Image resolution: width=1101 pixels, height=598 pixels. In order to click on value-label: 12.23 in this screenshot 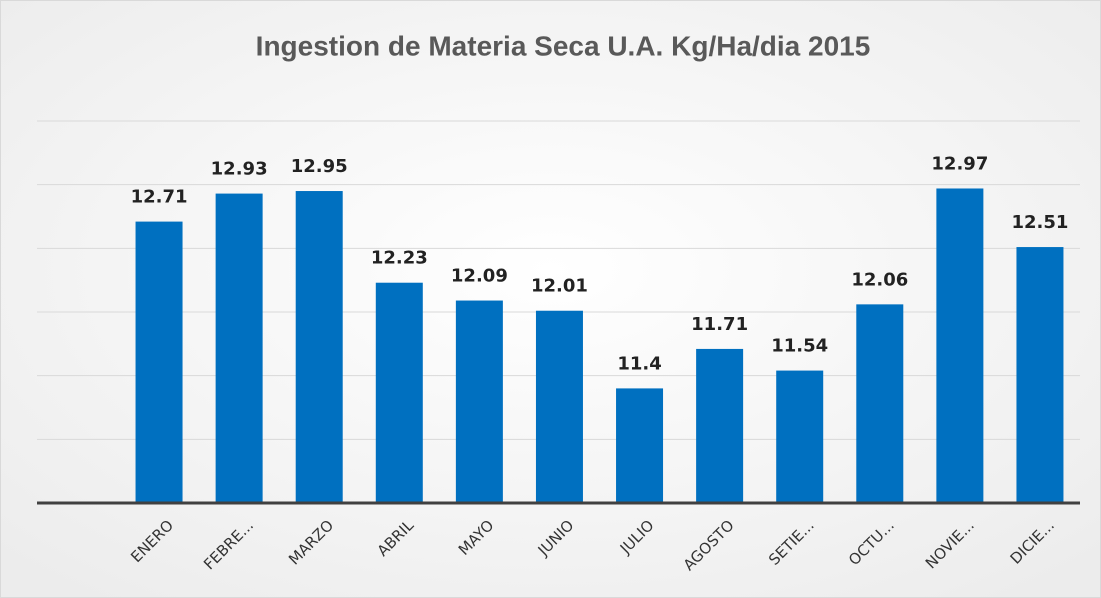, I will do `click(399, 258)`.